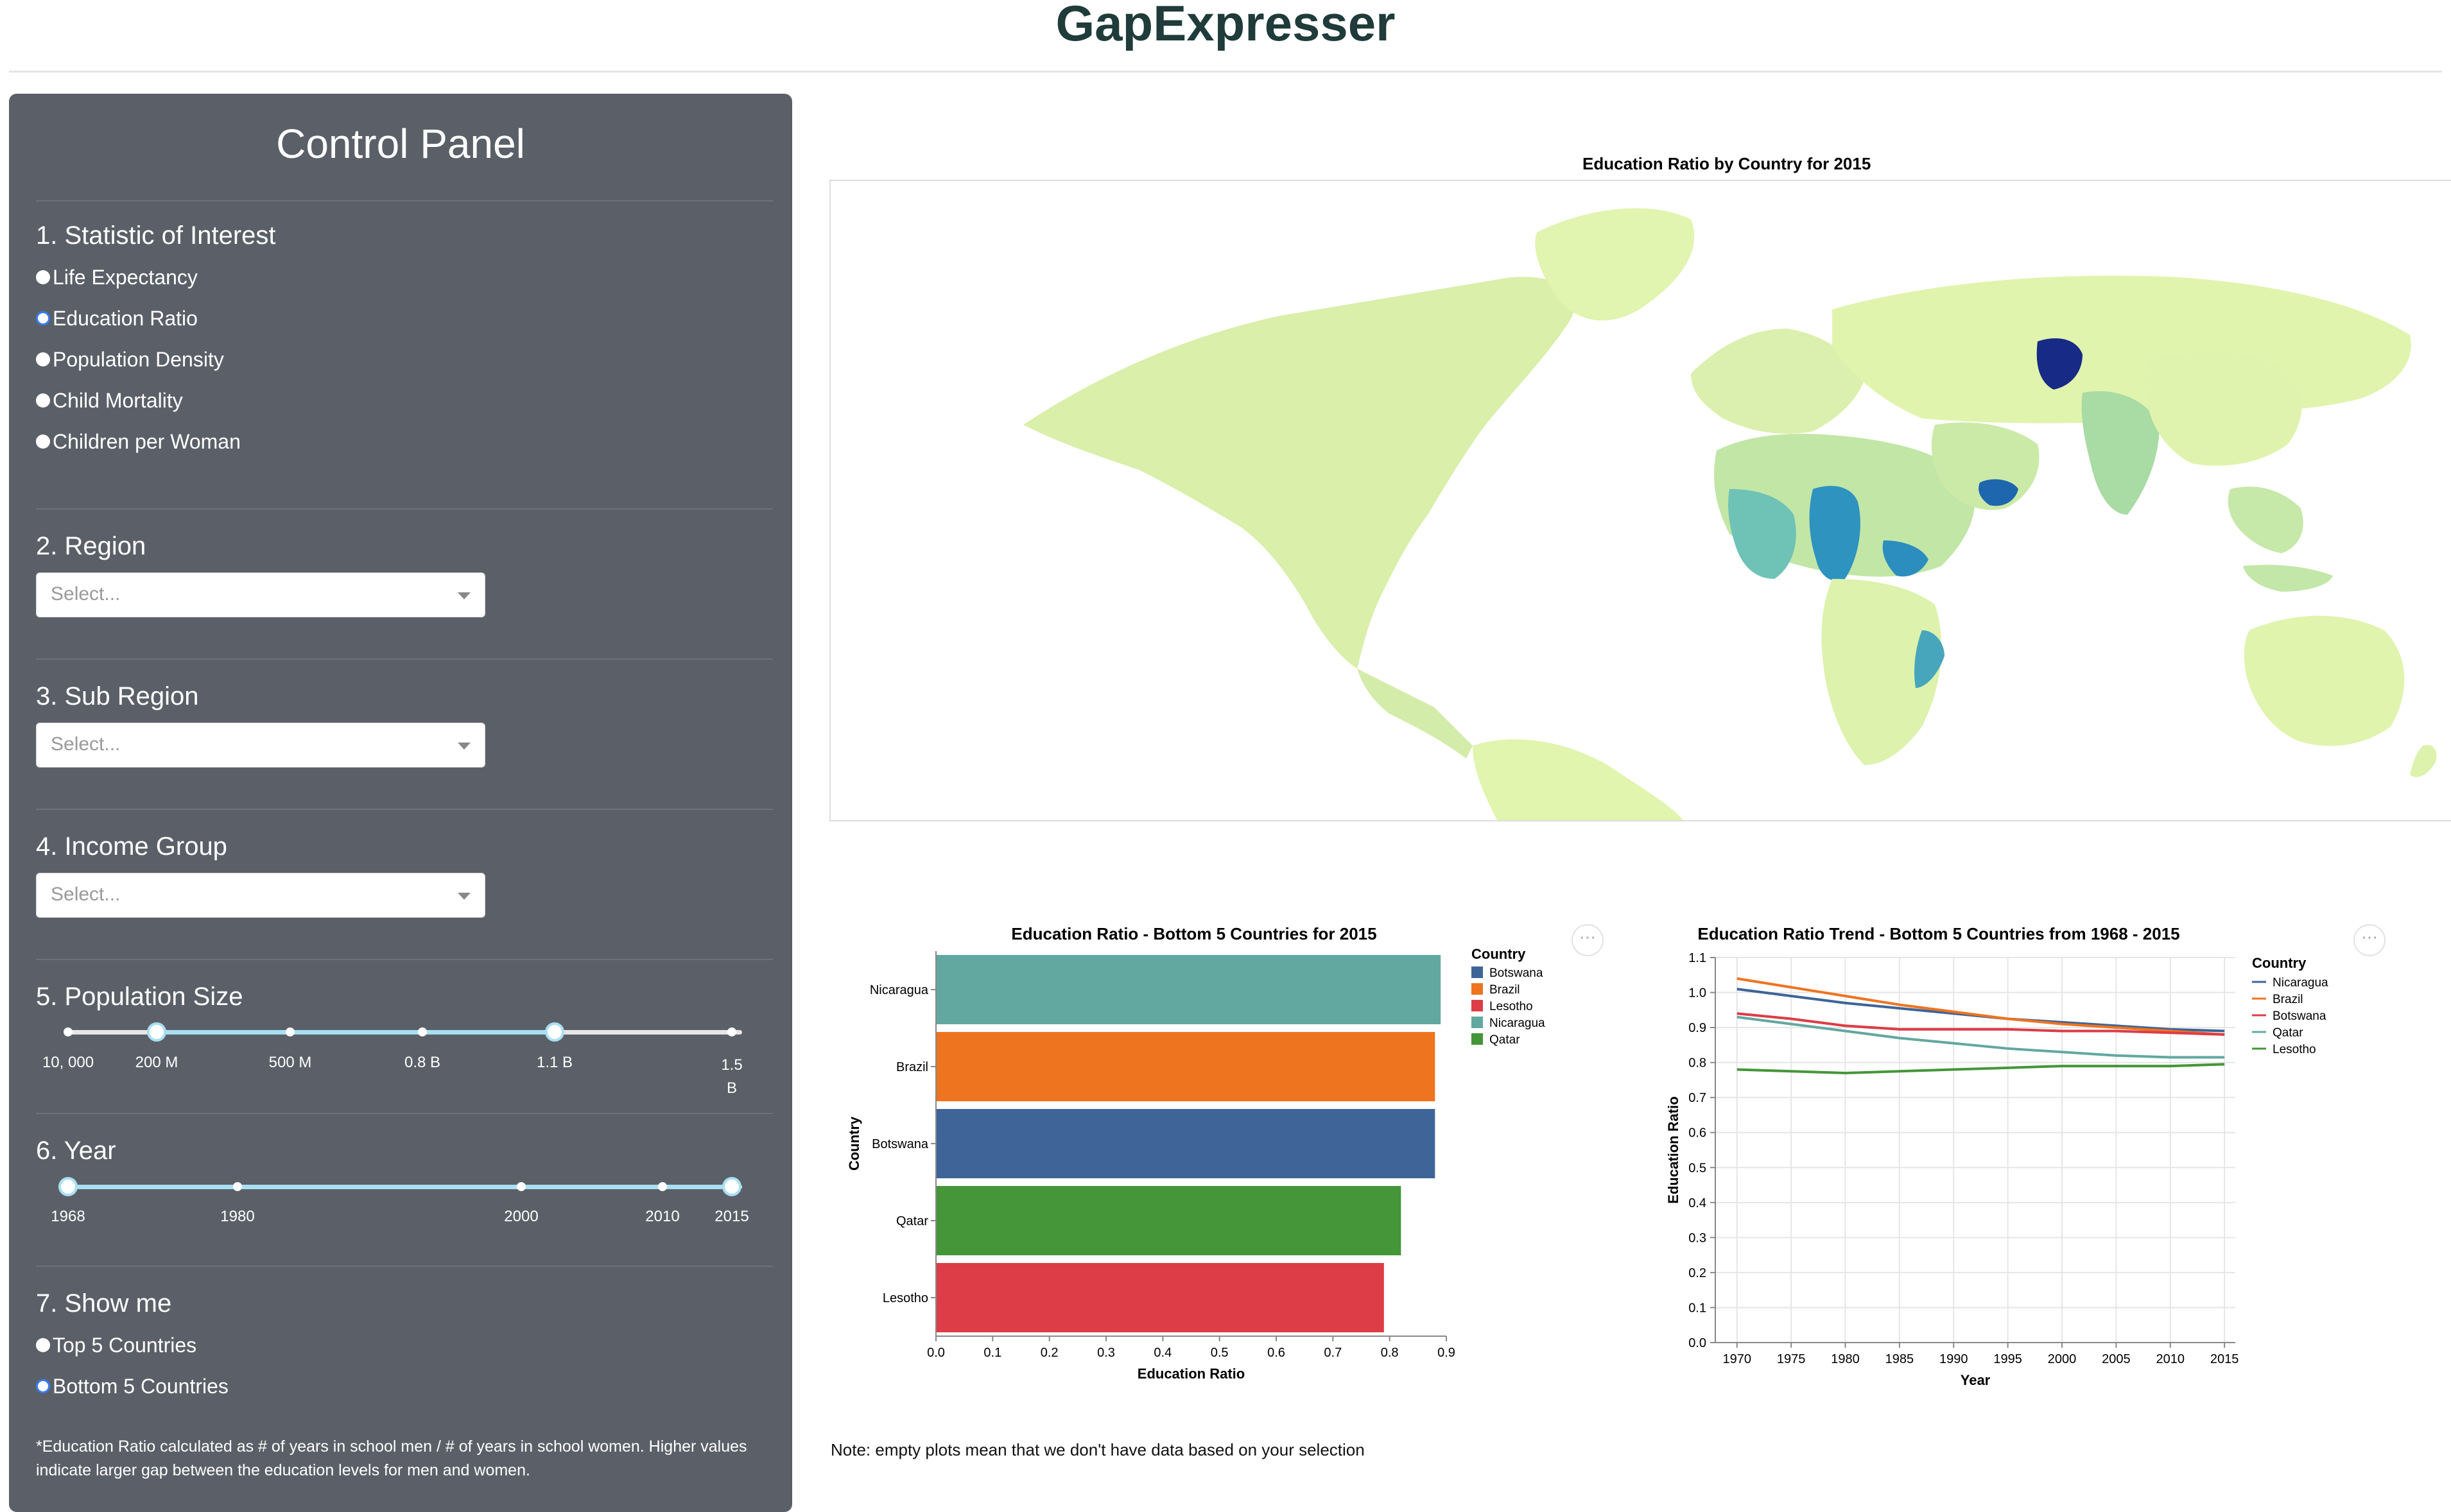 The width and height of the screenshot is (2451, 1512). Describe the element at coordinates (1980, 1069) in the screenshot. I see `series-line-lesotho` at that location.